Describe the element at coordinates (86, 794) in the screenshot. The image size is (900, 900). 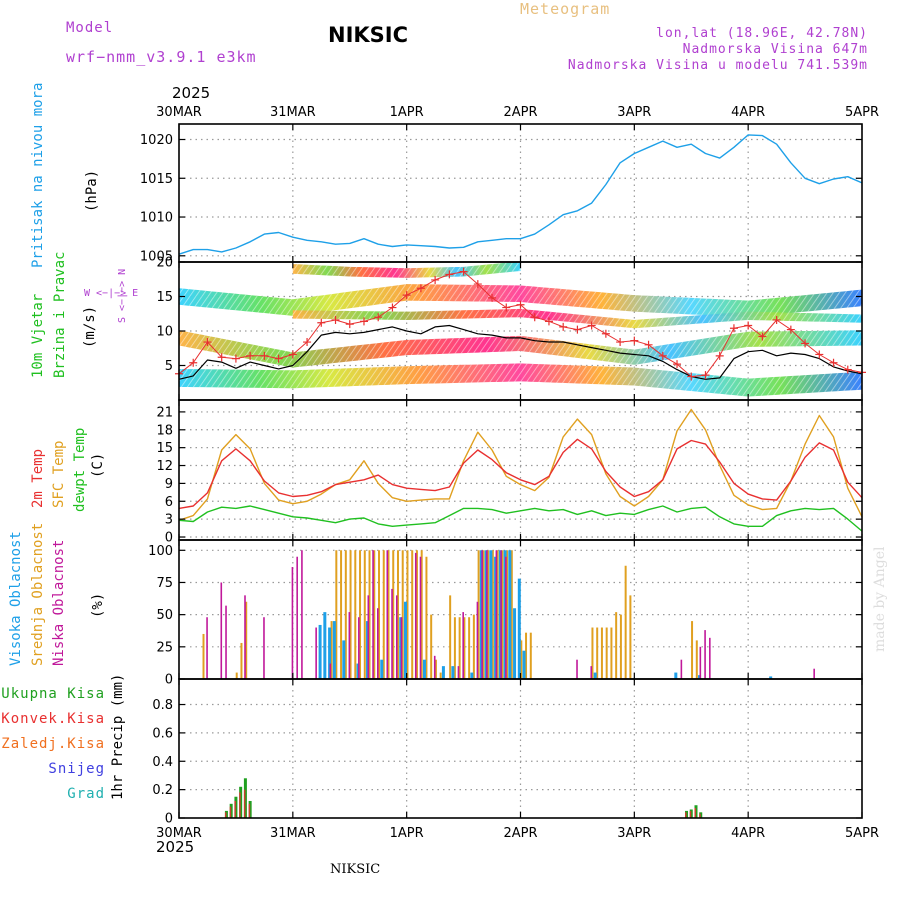
I see `precip-legend-grad: Grad` at that location.